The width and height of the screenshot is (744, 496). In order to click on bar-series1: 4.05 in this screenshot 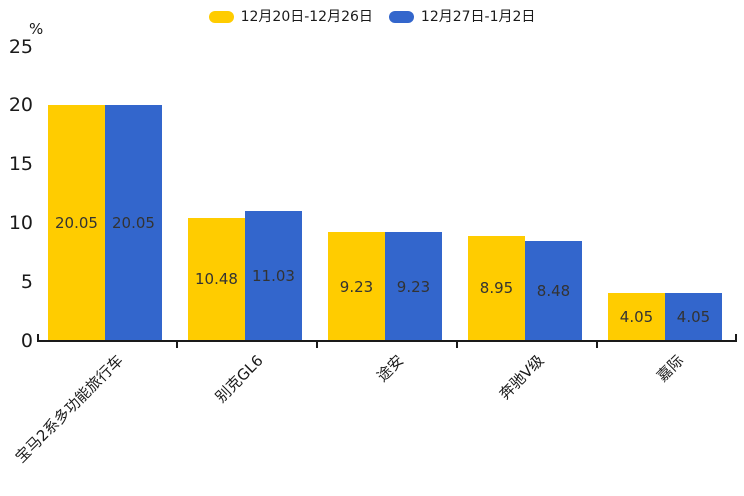, I will do `click(636, 317)`.